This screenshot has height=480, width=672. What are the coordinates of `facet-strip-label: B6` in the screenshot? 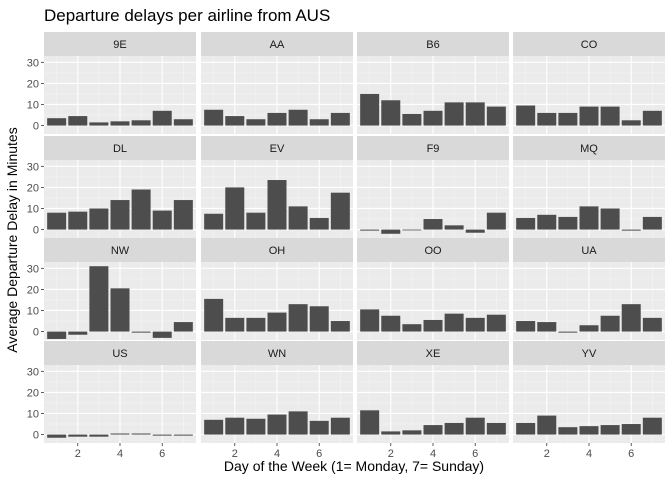 It's located at (432, 45).